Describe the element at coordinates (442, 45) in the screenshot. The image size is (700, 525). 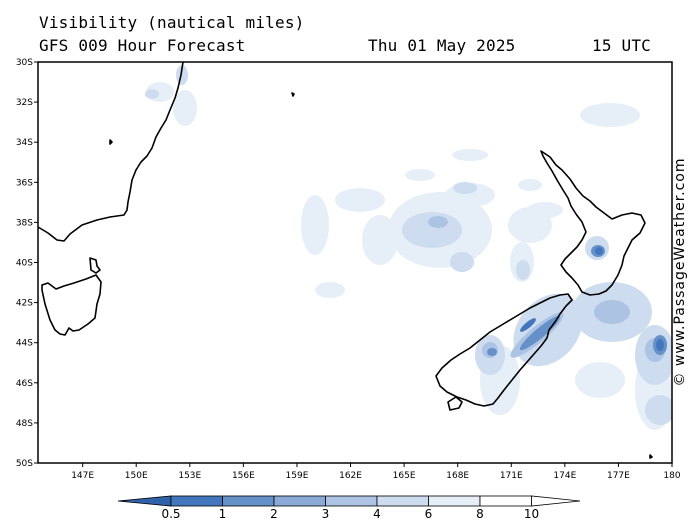
I see `forecast-date: Thu 01 May 2025` at that location.